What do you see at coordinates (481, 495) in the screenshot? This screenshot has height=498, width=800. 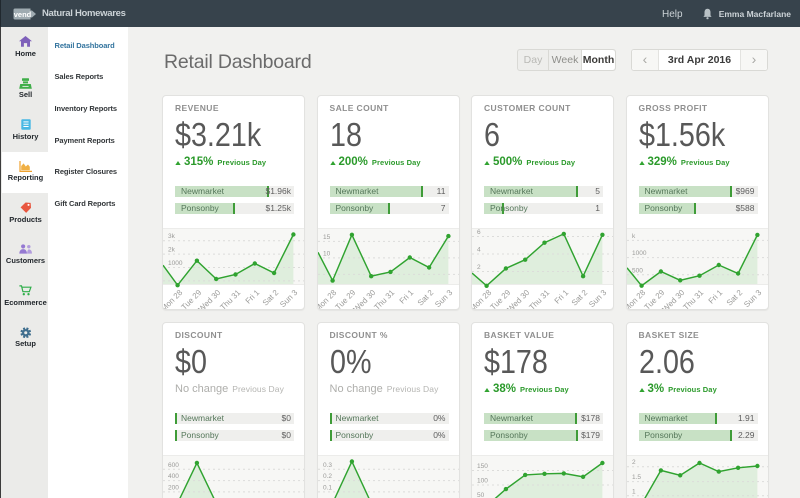 I see `svg-text: 50` at bounding box center [481, 495].